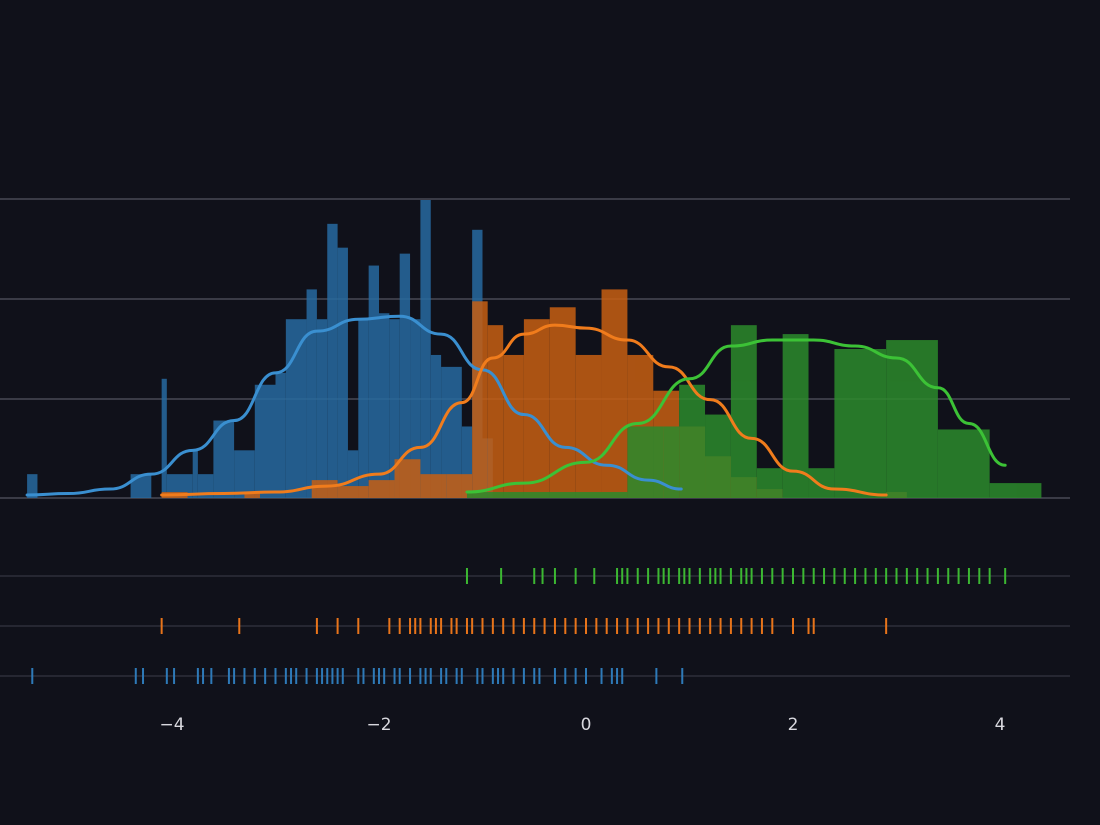  Describe the element at coordinates (354, 405) in the screenshot. I see `series-blue-kde-line` at that location.